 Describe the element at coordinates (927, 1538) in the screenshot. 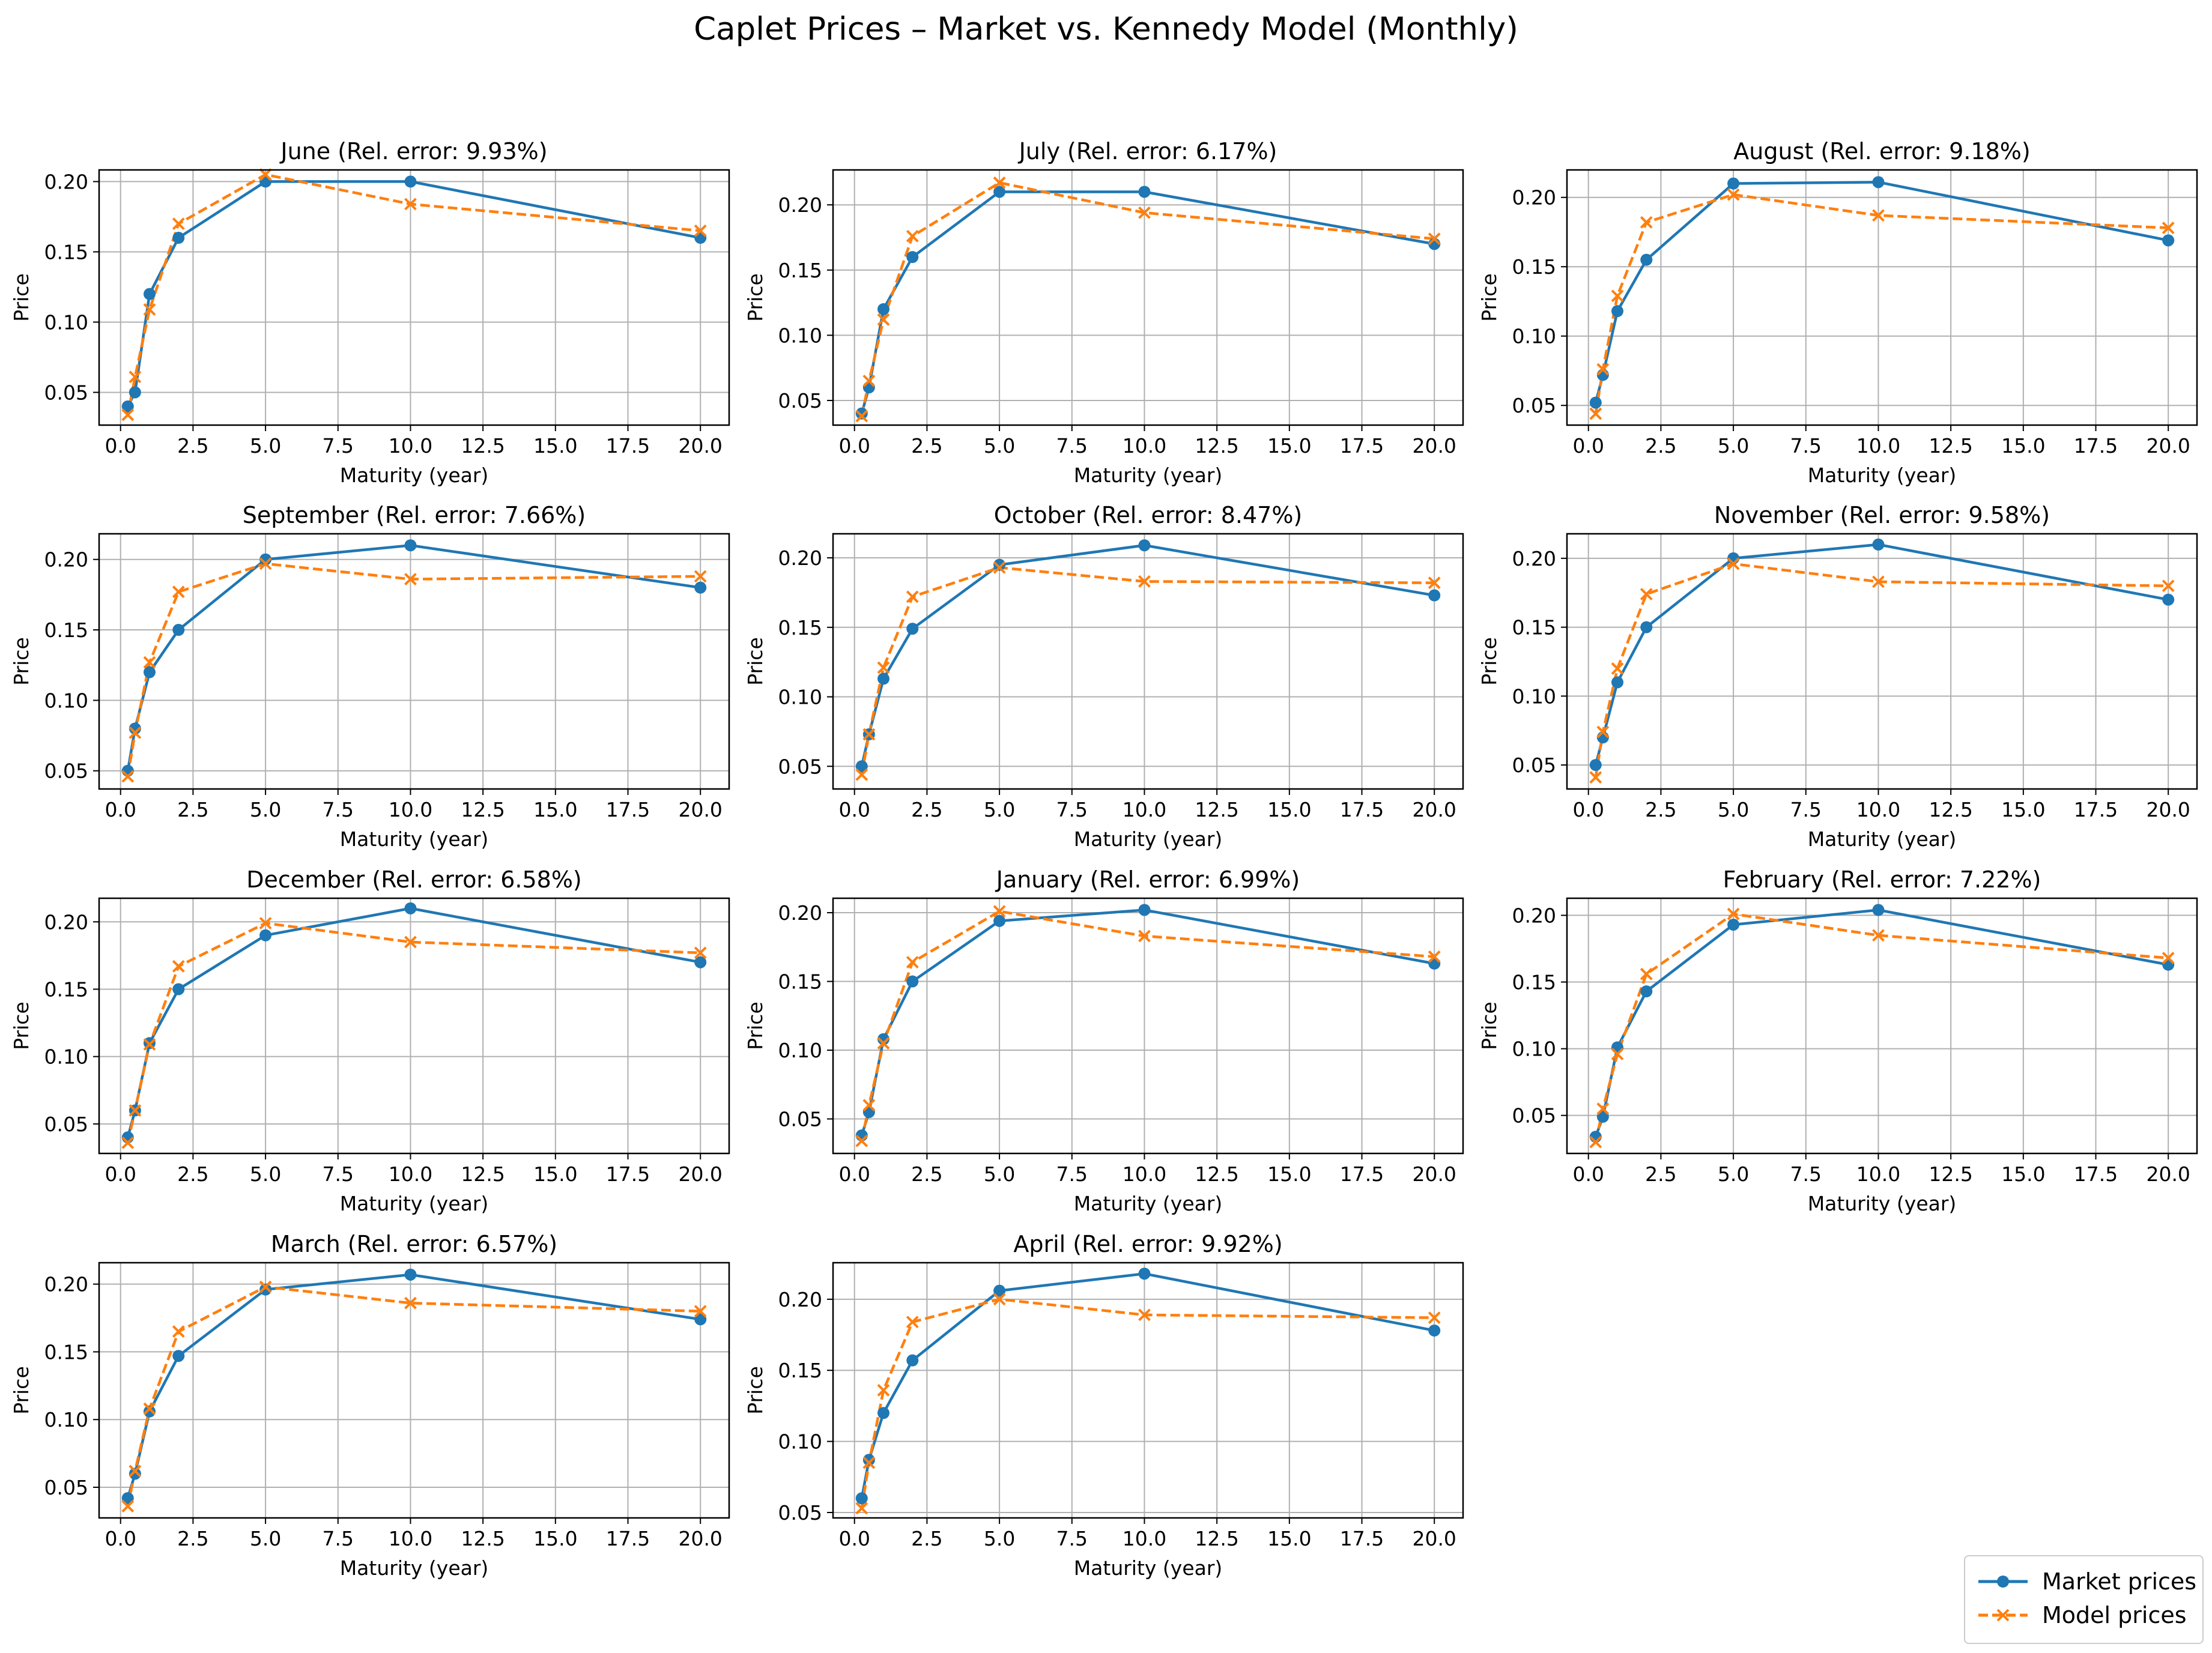

I see `x-tick-label: 2.5` at that location.